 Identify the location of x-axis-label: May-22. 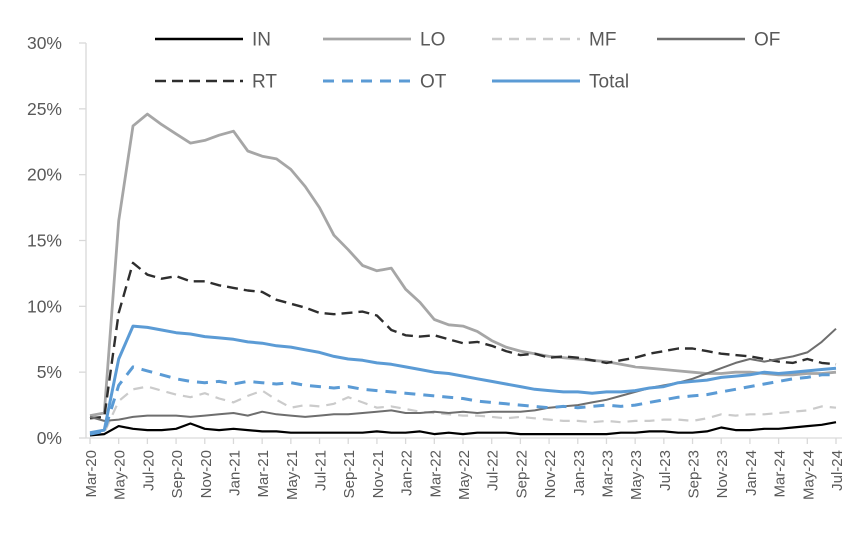
(464, 475).